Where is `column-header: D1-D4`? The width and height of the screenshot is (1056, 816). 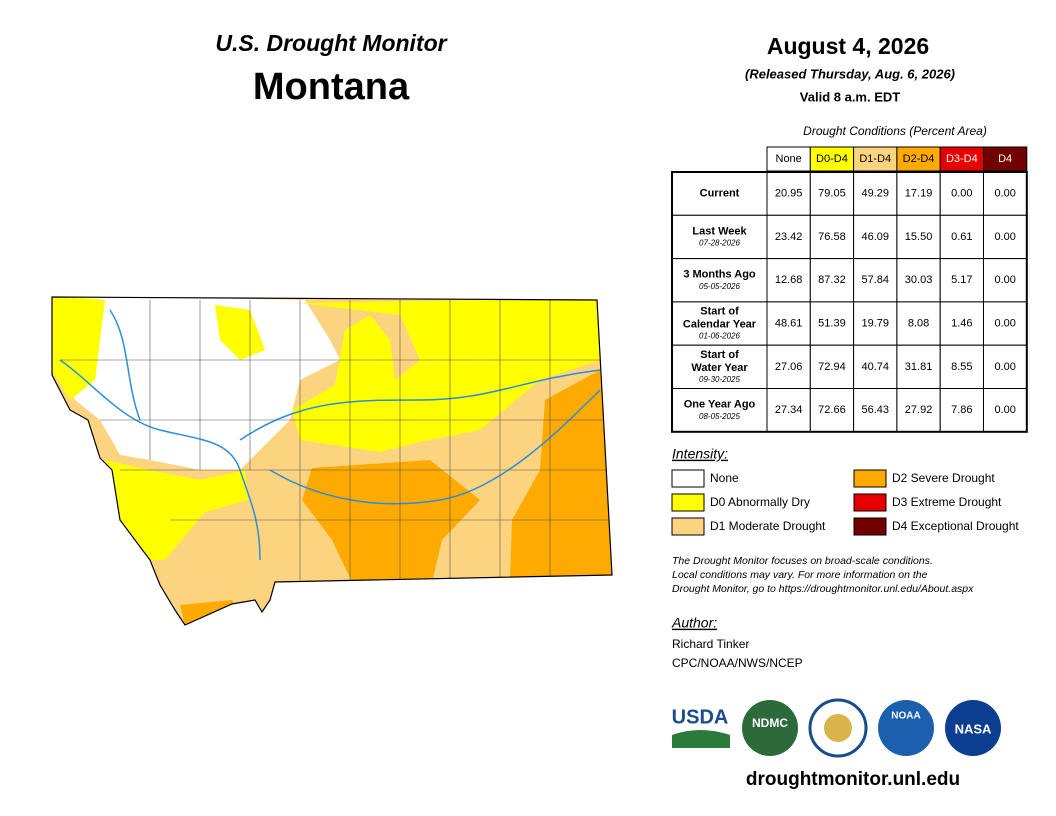 column-header: D1-D4 is located at coordinates (875, 159).